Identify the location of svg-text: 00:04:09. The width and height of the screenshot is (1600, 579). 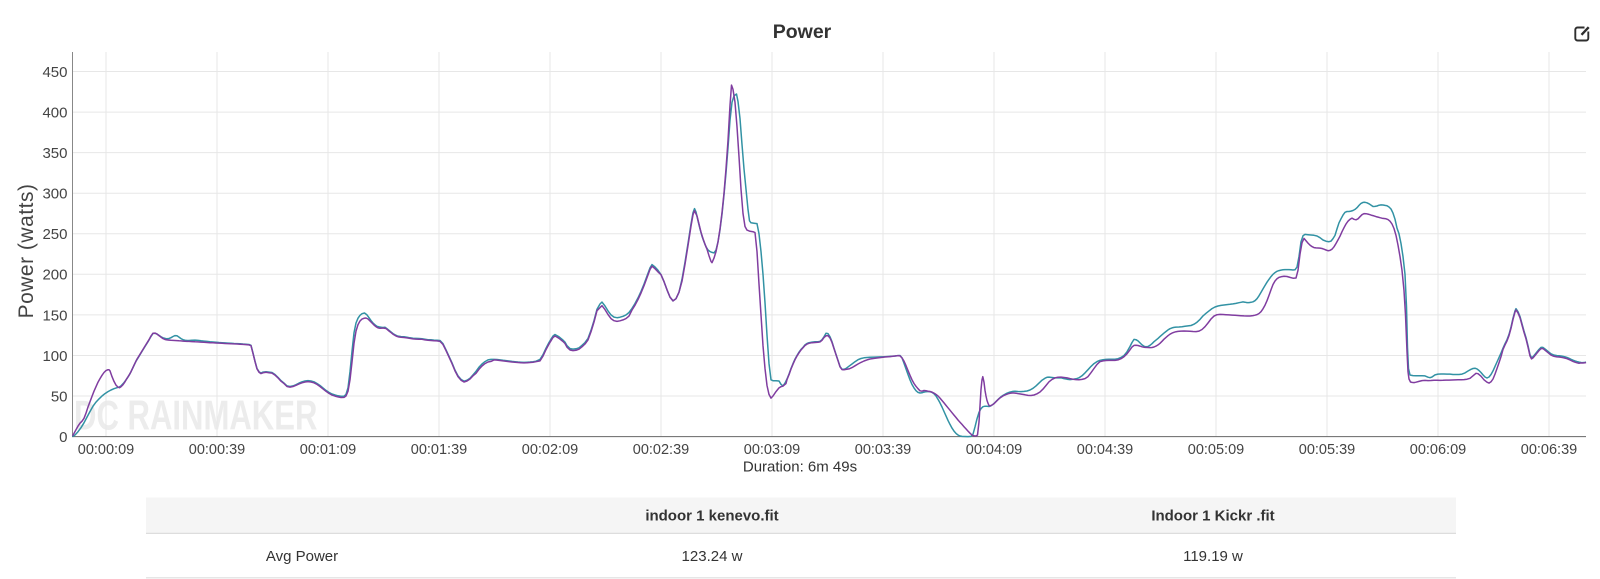
(994, 450).